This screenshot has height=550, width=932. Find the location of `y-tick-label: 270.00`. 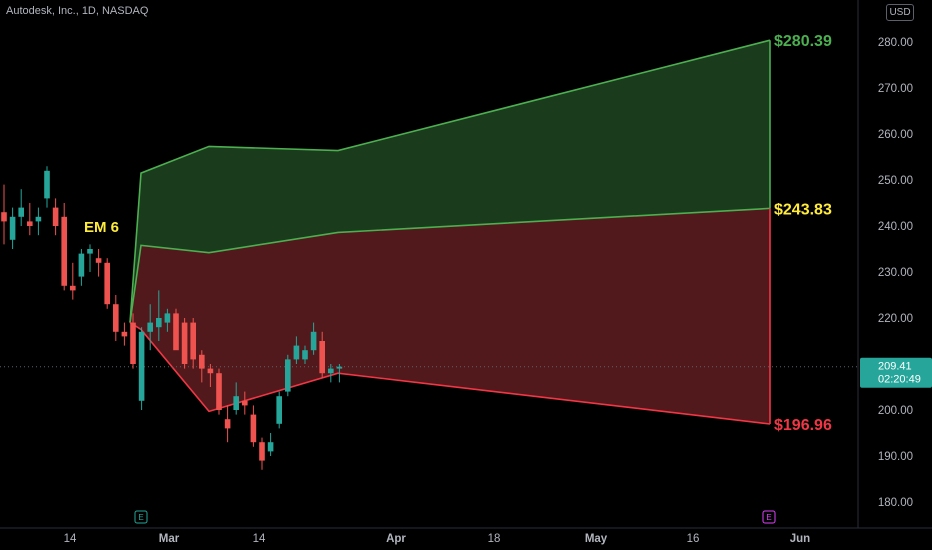

y-tick-label: 270.00 is located at coordinates (895, 89).